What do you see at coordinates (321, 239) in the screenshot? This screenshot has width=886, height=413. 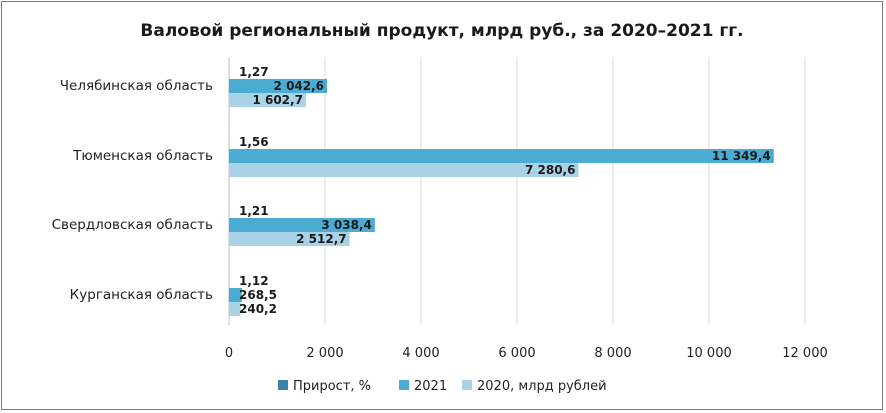 I see `data-label: 2 512,7` at bounding box center [321, 239].